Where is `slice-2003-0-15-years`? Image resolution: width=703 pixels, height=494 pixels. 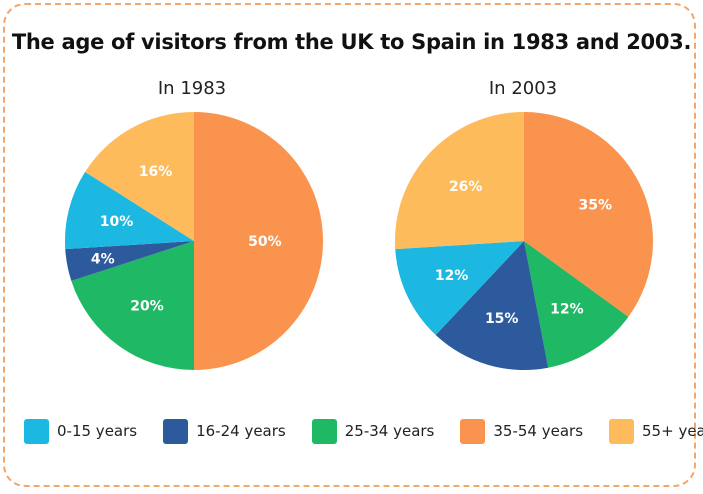 slice-2003-0-15-years is located at coordinates (459, 288).